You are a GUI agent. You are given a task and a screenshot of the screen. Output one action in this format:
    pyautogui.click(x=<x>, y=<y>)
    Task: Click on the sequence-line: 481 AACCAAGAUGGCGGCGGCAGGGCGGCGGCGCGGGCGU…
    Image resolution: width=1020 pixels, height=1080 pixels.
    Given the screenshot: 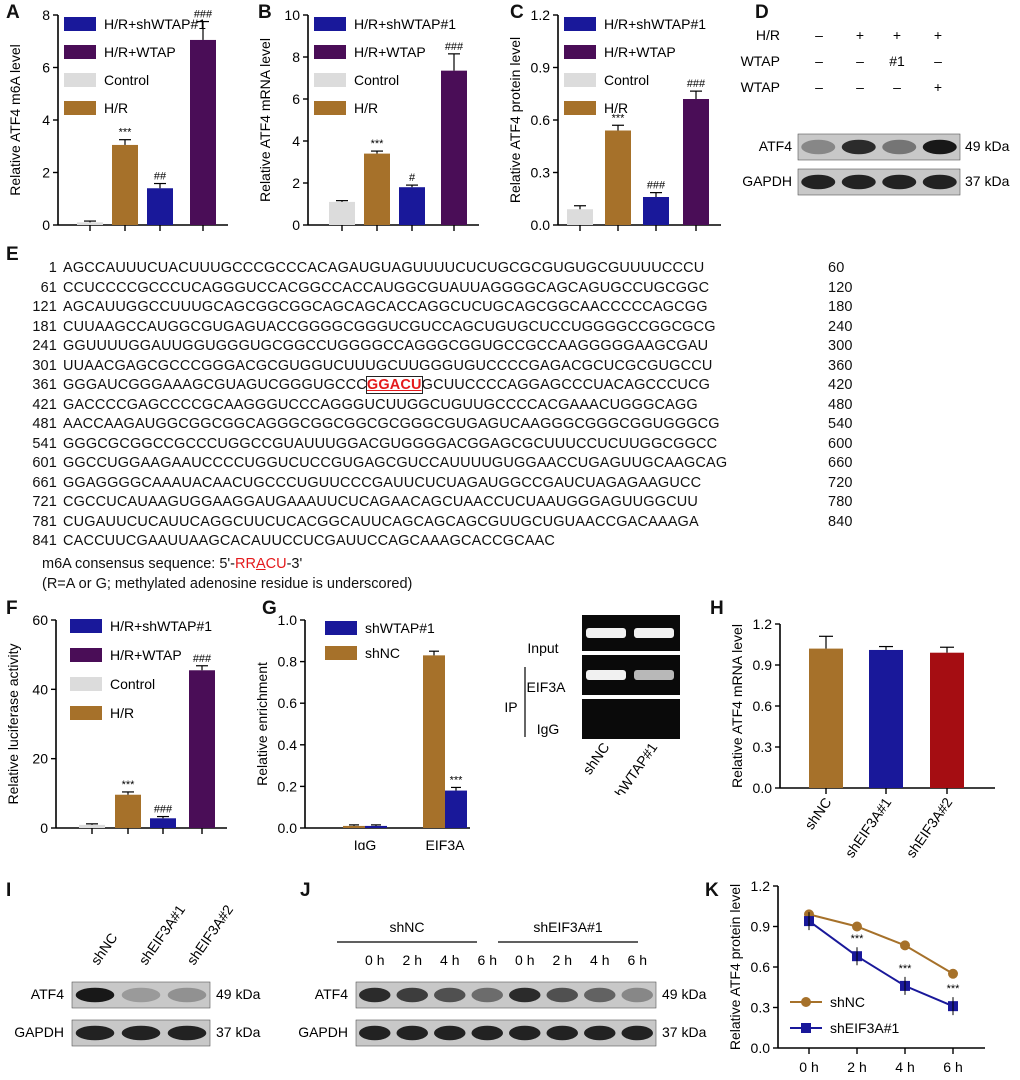 What is the action you would take?
    pyautogui.click(x=447, y=424)
    